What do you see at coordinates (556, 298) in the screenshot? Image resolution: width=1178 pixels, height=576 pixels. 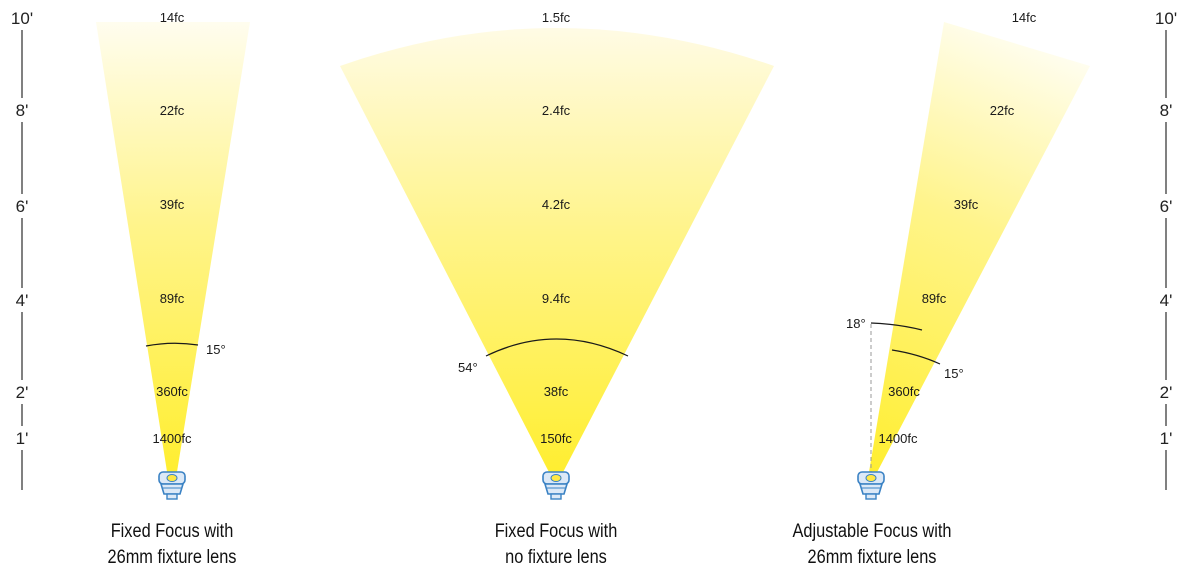 I see `footcandle-label: 9.4fc` at bounding box center [556, 298].